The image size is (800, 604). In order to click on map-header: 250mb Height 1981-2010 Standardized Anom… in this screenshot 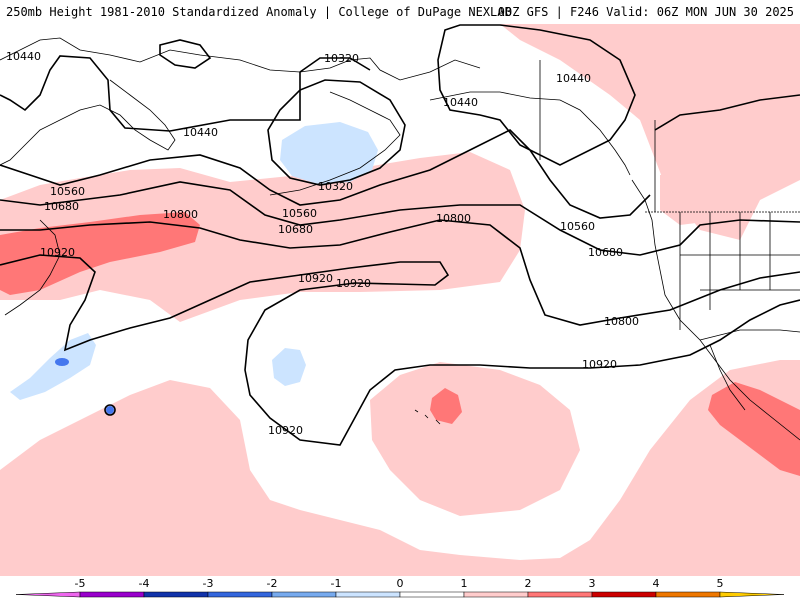, I will do `click(400, 12)`.